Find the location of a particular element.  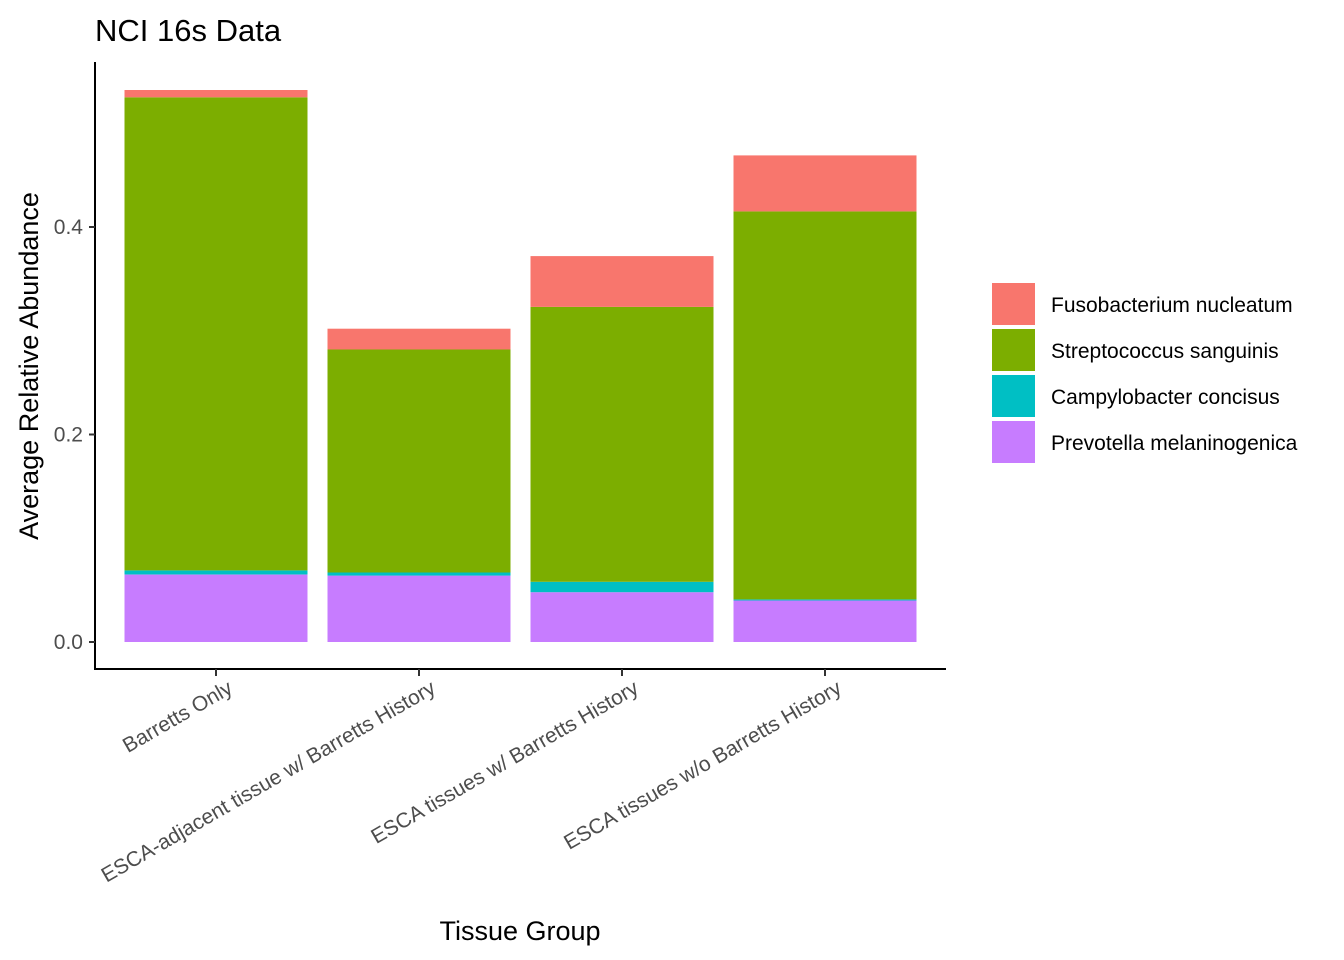

y-axis-title: Average Relative Abundance is located at coordinates (29, 366).